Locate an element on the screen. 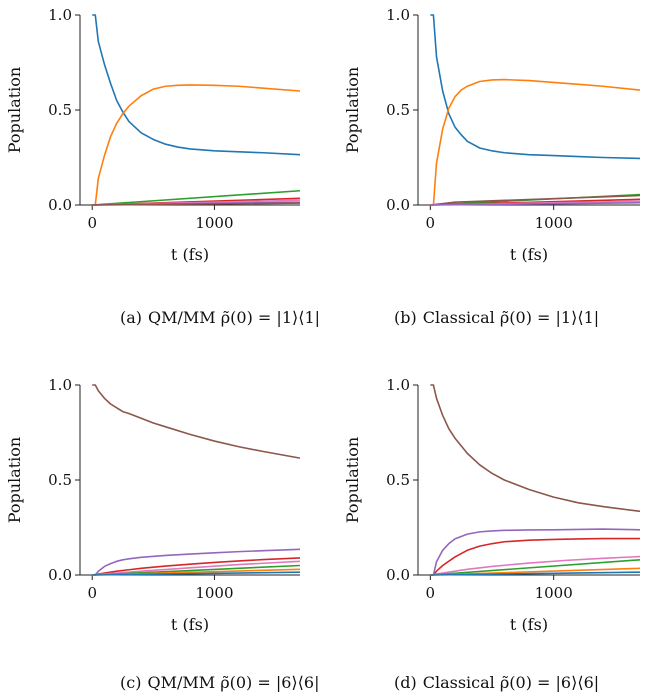 The image size is (660, 695). caption-a-letter: (a) is located at coordinates (131, 317).